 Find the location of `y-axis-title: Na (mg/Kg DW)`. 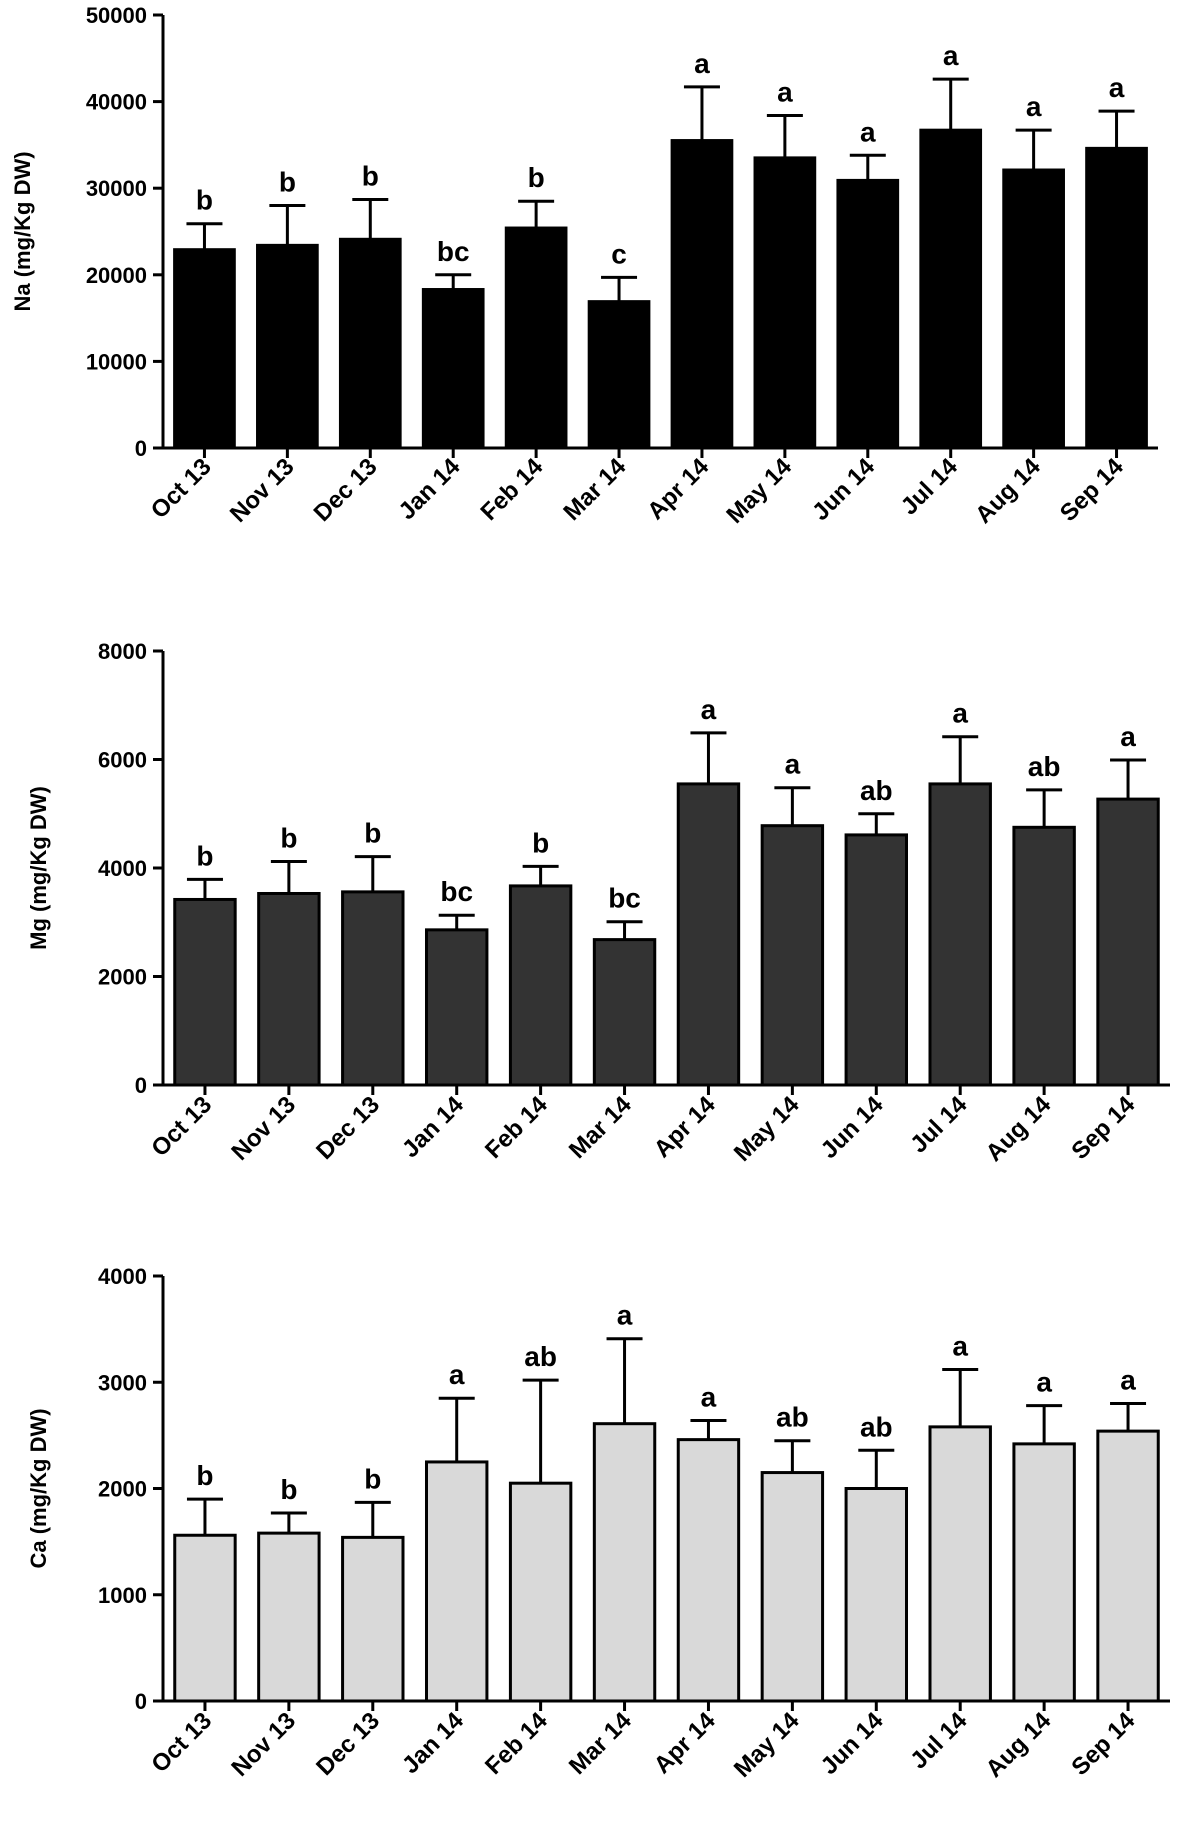

y-axis-title: Na (mg/Kg DW) is located at coordinates (22, 231).